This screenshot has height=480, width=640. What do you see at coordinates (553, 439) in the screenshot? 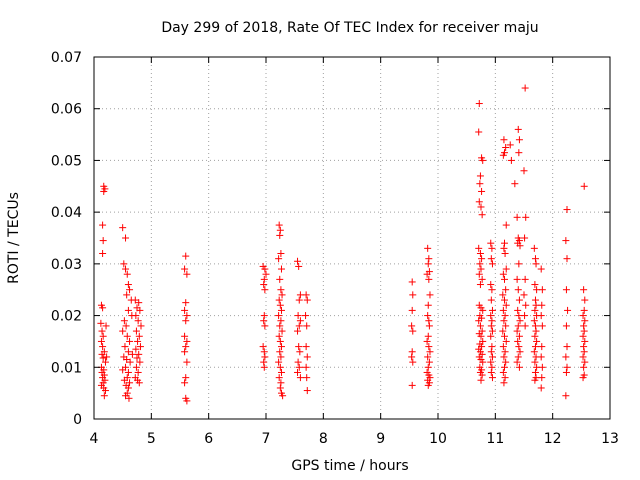
I see `x-tick-label: 12` at bounding box center [553, 439].